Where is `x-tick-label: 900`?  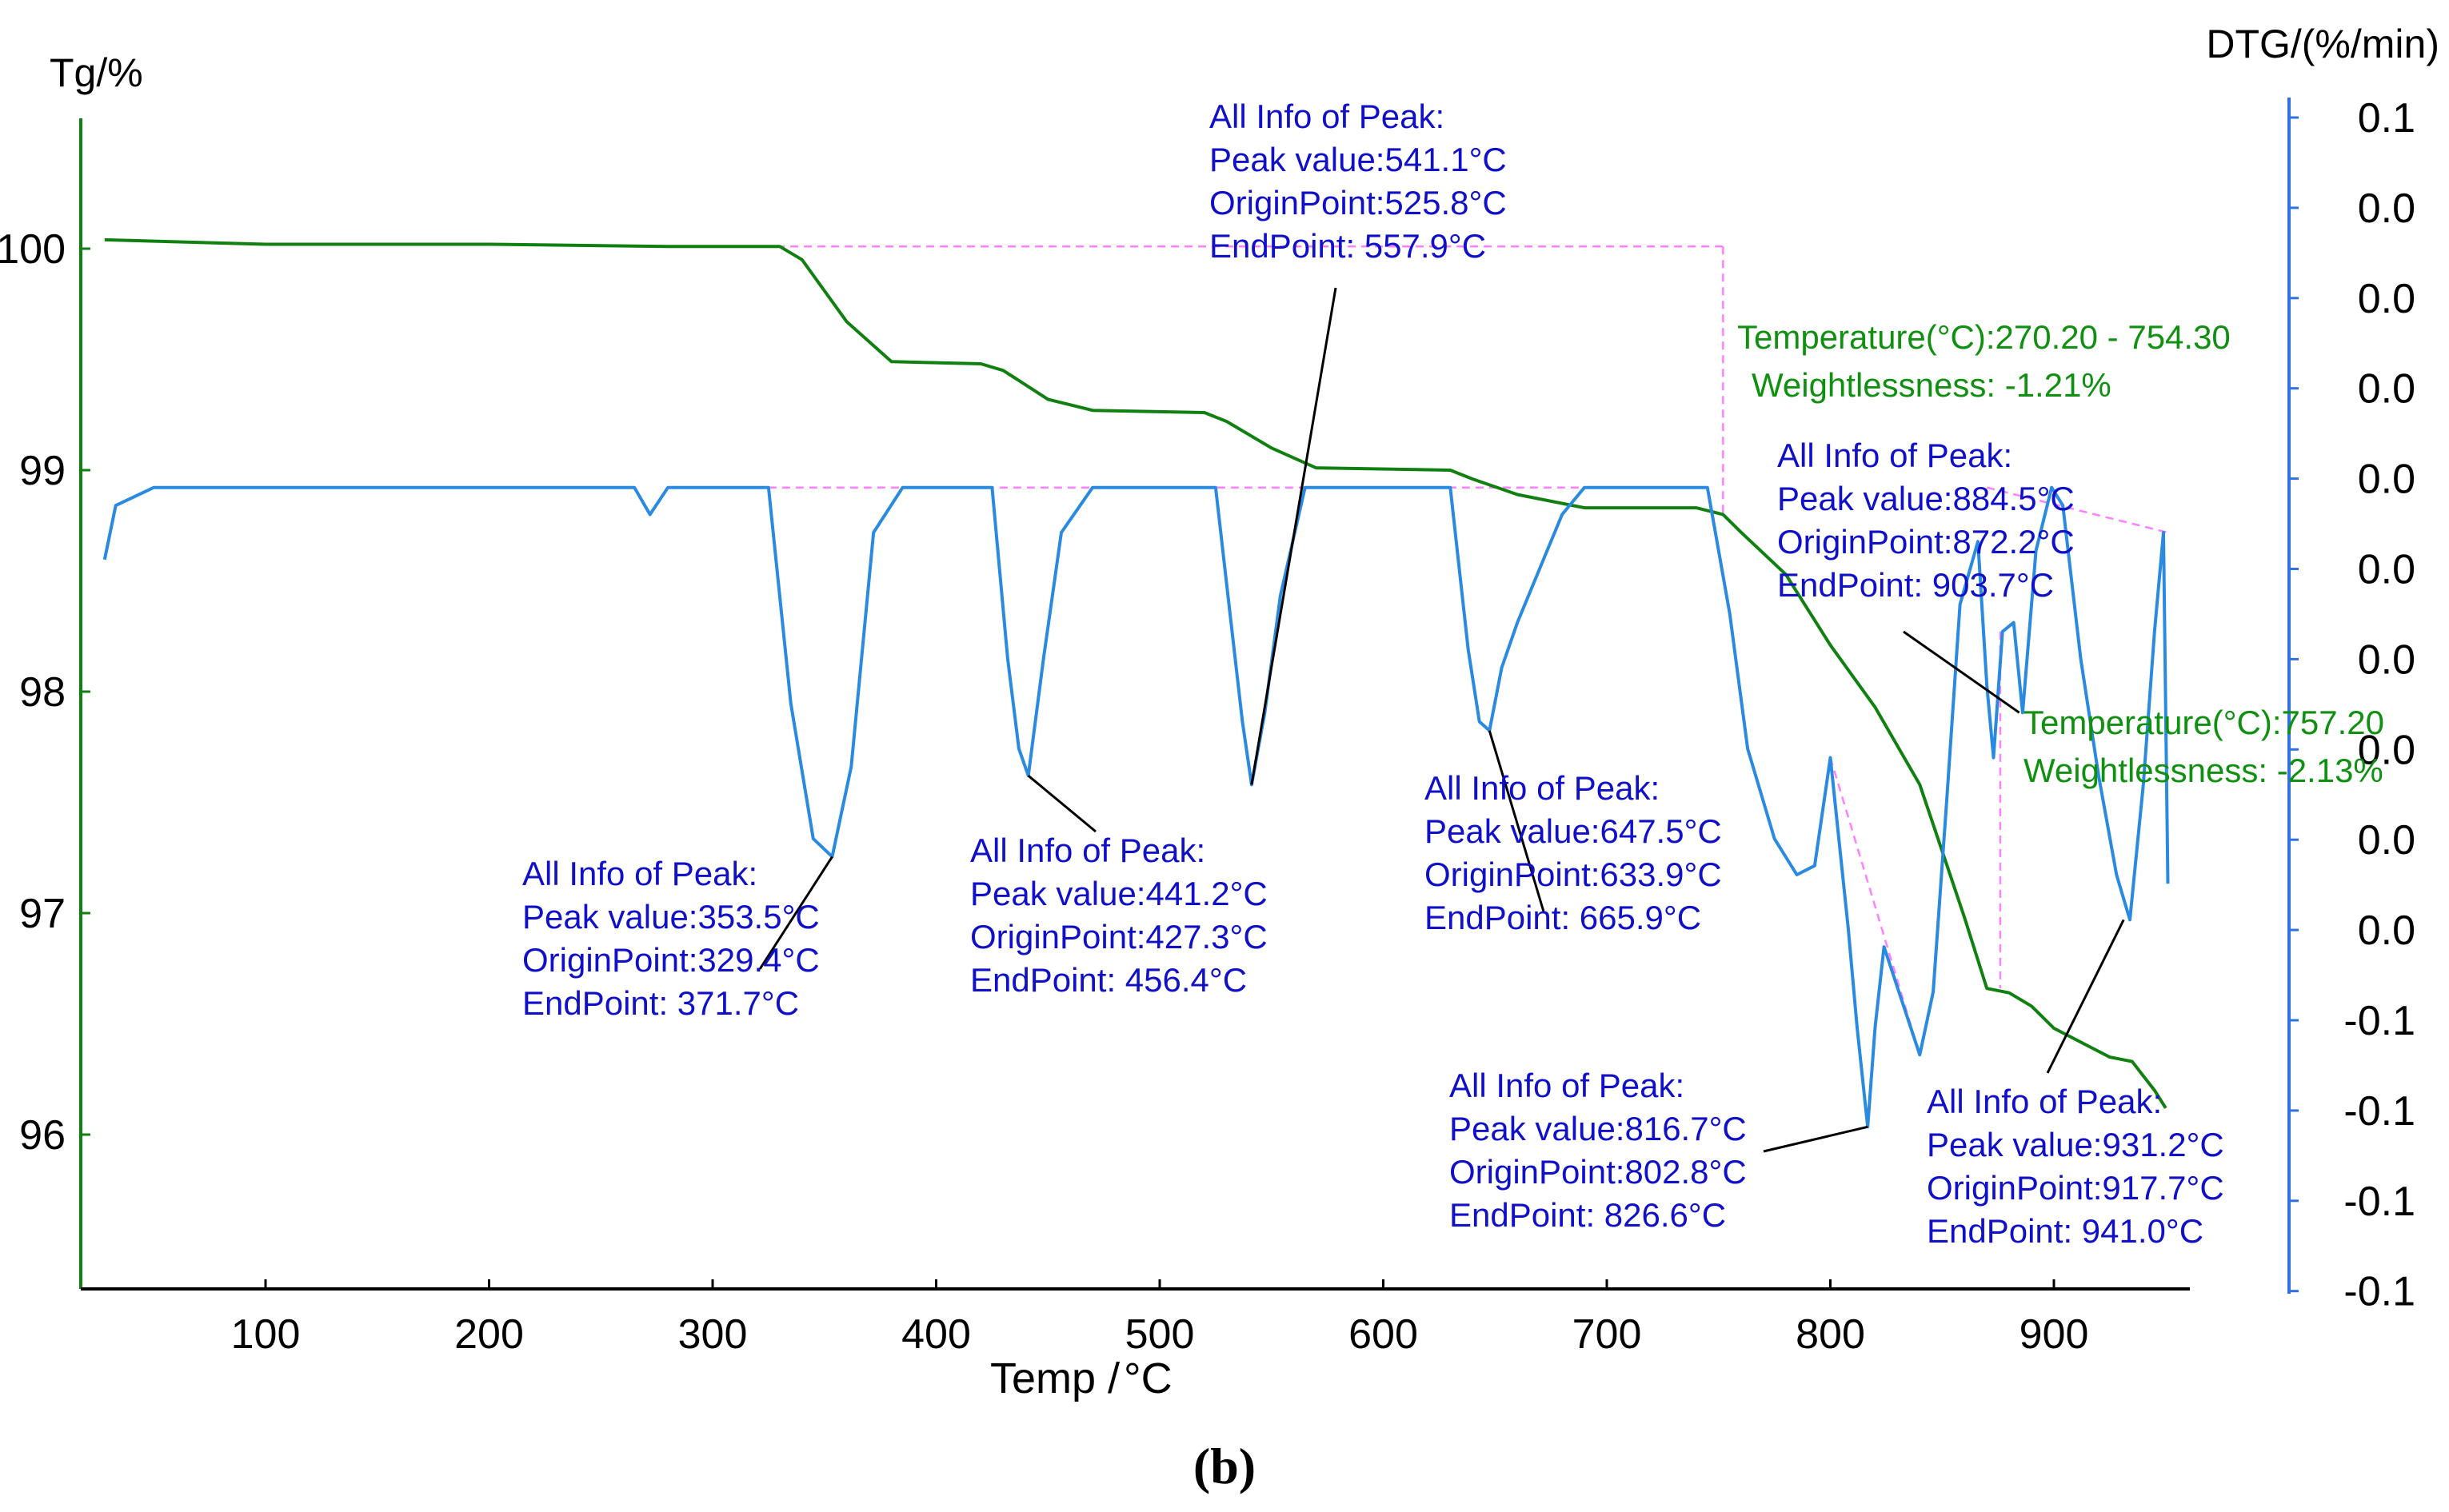
x-tick-label: 900 is located at coordinates (2054, 1334).